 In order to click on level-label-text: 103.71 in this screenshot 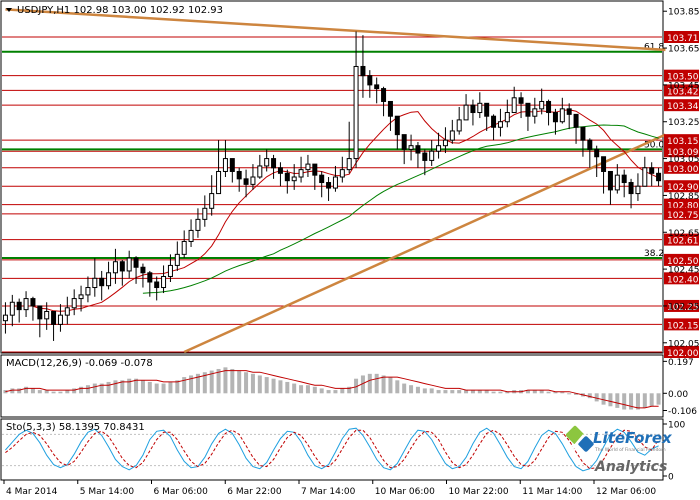, I will do `click(683, 39)`.